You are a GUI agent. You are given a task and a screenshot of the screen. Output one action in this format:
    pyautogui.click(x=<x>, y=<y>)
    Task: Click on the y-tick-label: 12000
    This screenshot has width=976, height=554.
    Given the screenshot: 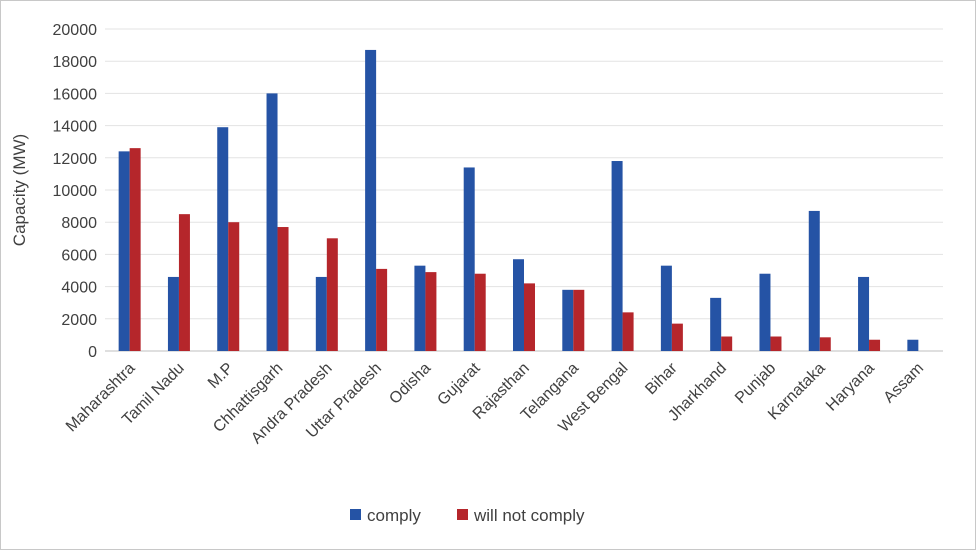 What is the action you would take?
    pyautogui.click(x=75, y=159)
    